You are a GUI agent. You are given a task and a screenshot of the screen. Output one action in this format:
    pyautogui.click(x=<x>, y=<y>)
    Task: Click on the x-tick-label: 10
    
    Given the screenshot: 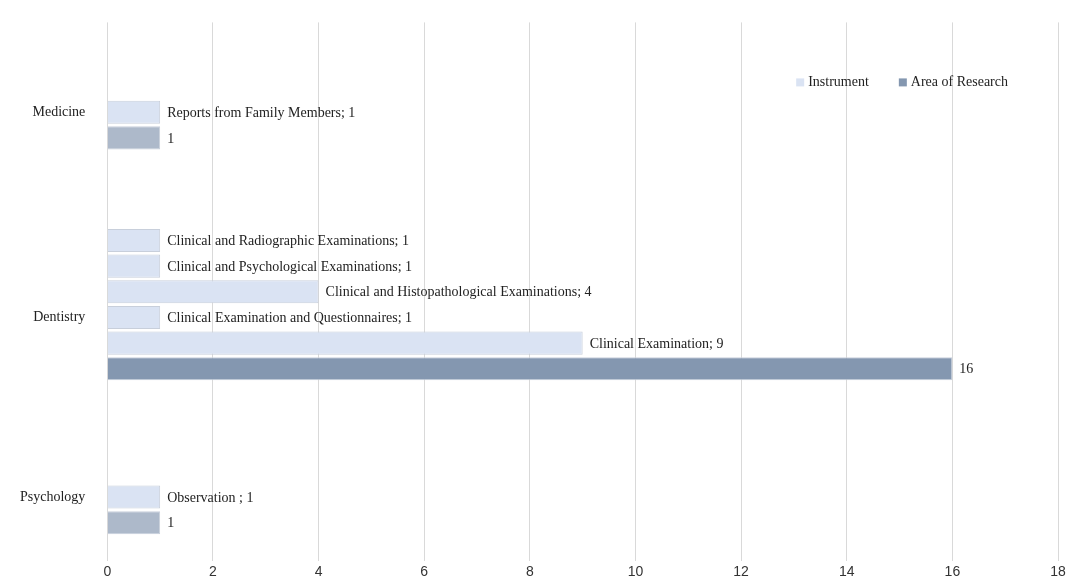 What is the action you would take?
    pyautogui.click(x=635, y=571)
    